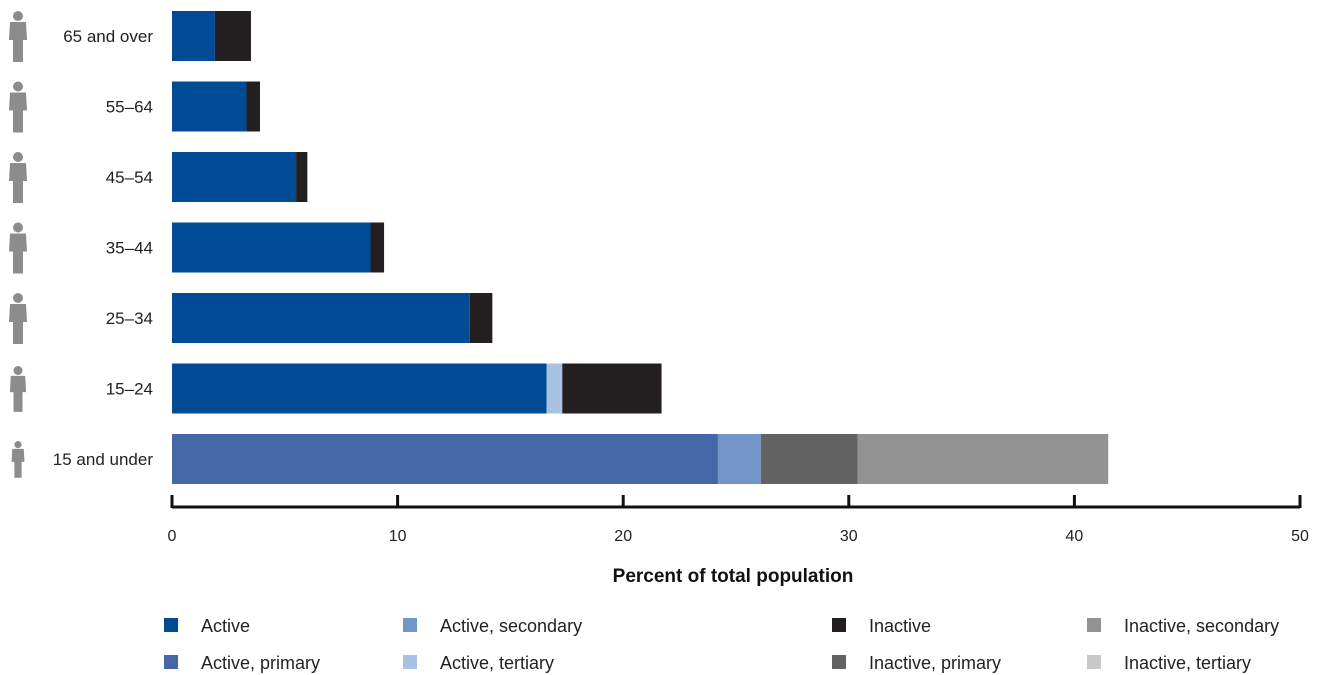  Describe the element at coordinates (849, 536) in the screenshot. I see `x-tick-label: 30` at that location.